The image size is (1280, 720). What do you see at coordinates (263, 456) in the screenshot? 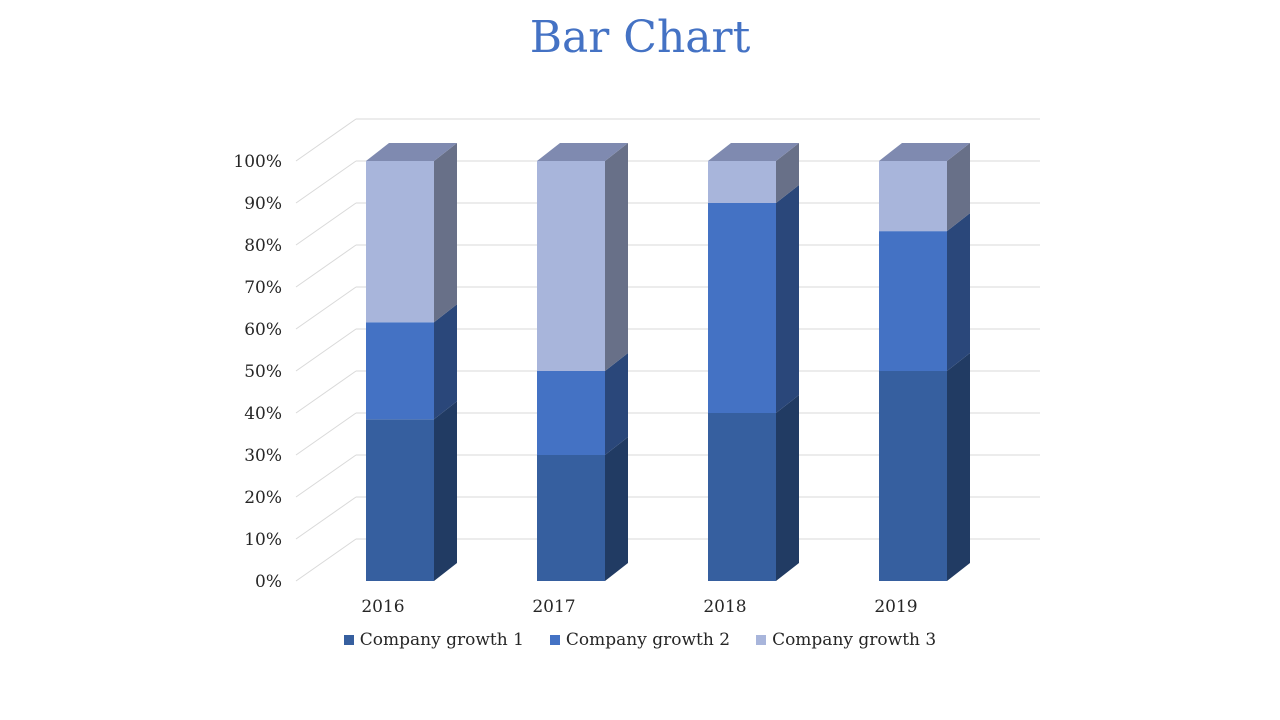
I see `y-tick-label: 30%` at bounding box center [263, 456].